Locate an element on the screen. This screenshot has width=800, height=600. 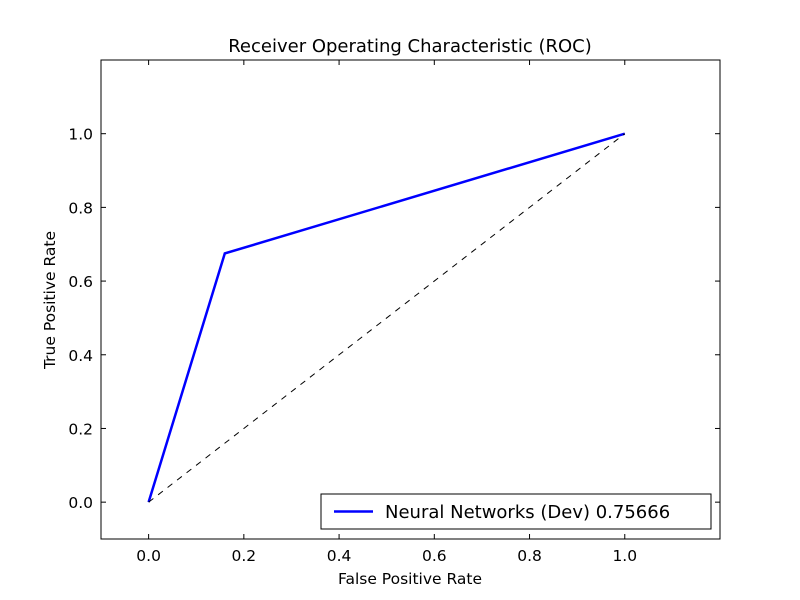
legend-label: Neural Networks (Dev) 0.75666 is located at coordinates (527, 512).